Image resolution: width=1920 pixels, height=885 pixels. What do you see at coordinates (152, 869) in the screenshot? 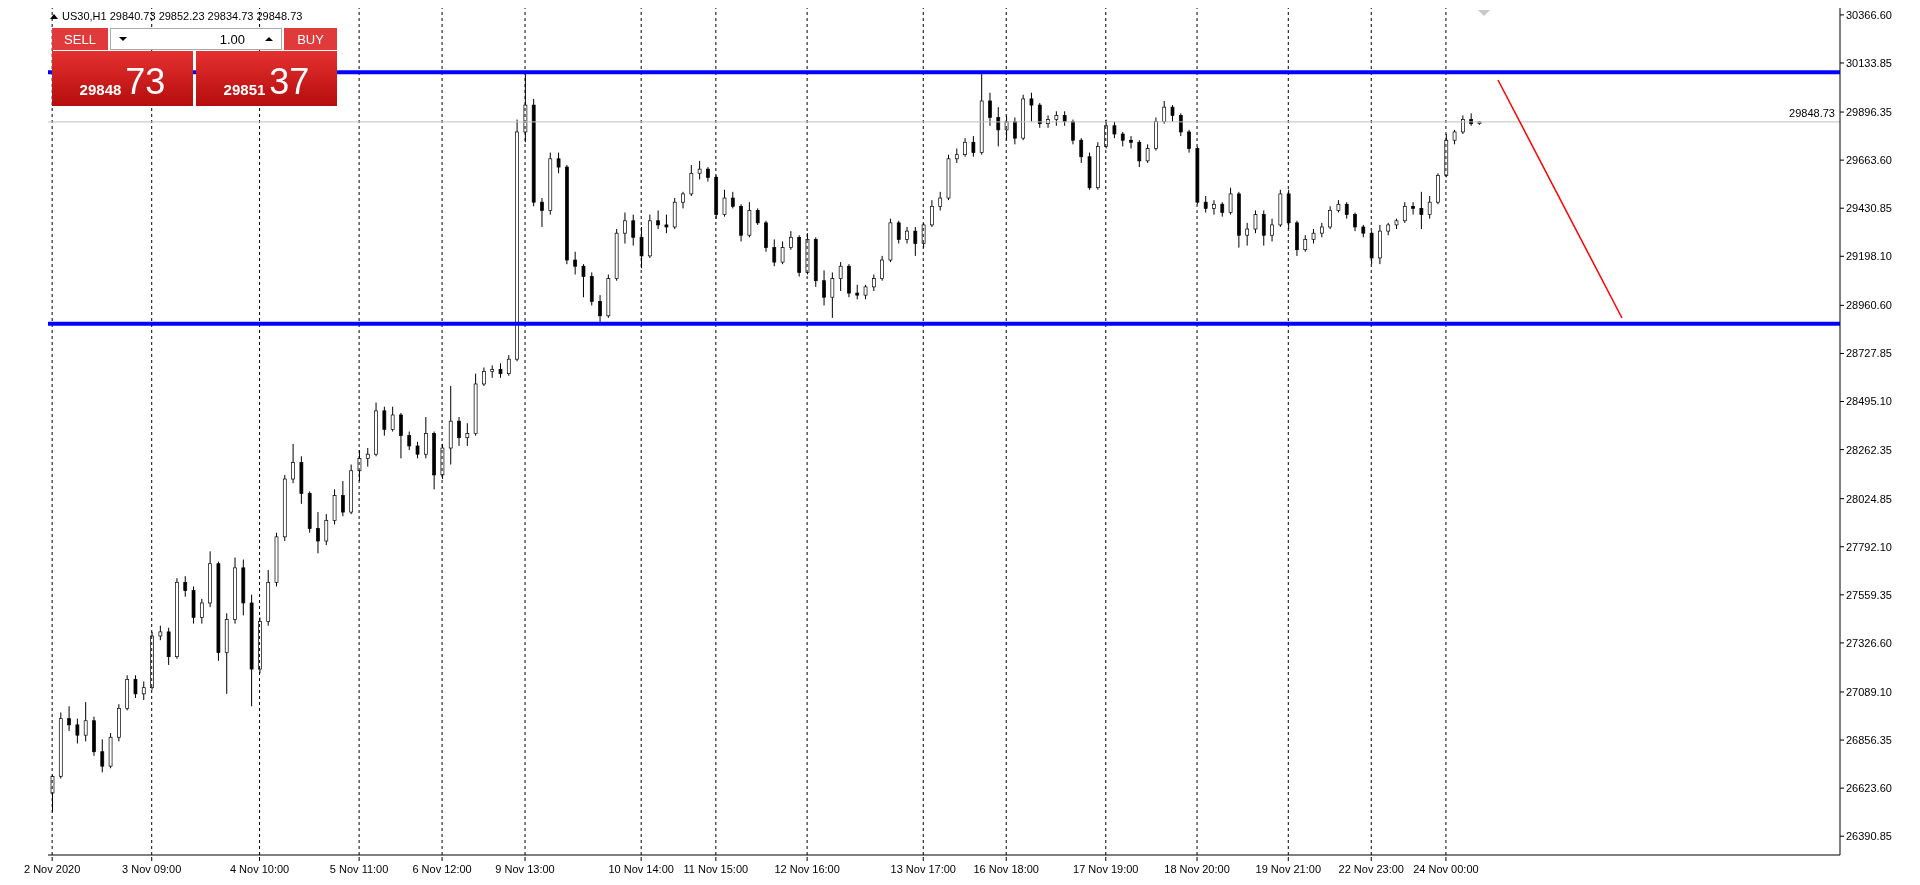
I see `x-tick-label: 3 Nov 09:00` at bounding box center [152, 869].